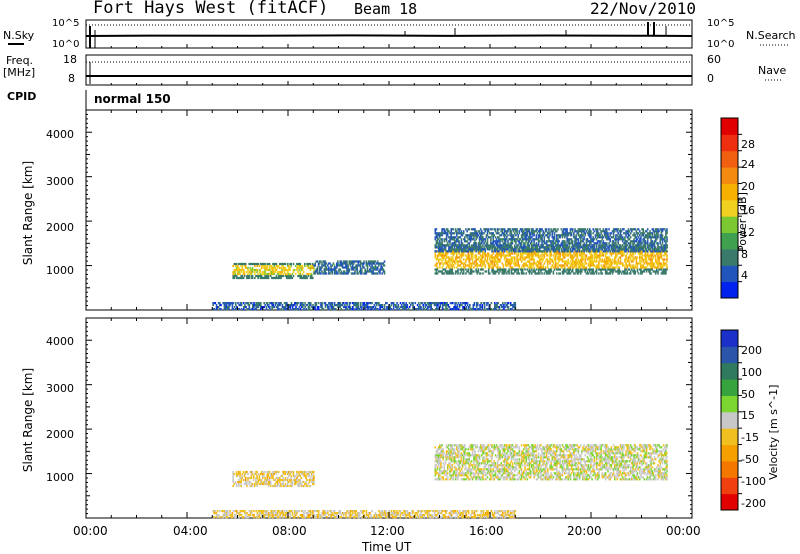  Describe the element at coordinates (60, 227) in the screenshot. I see `power-ytick-2000: 2000` at that location.